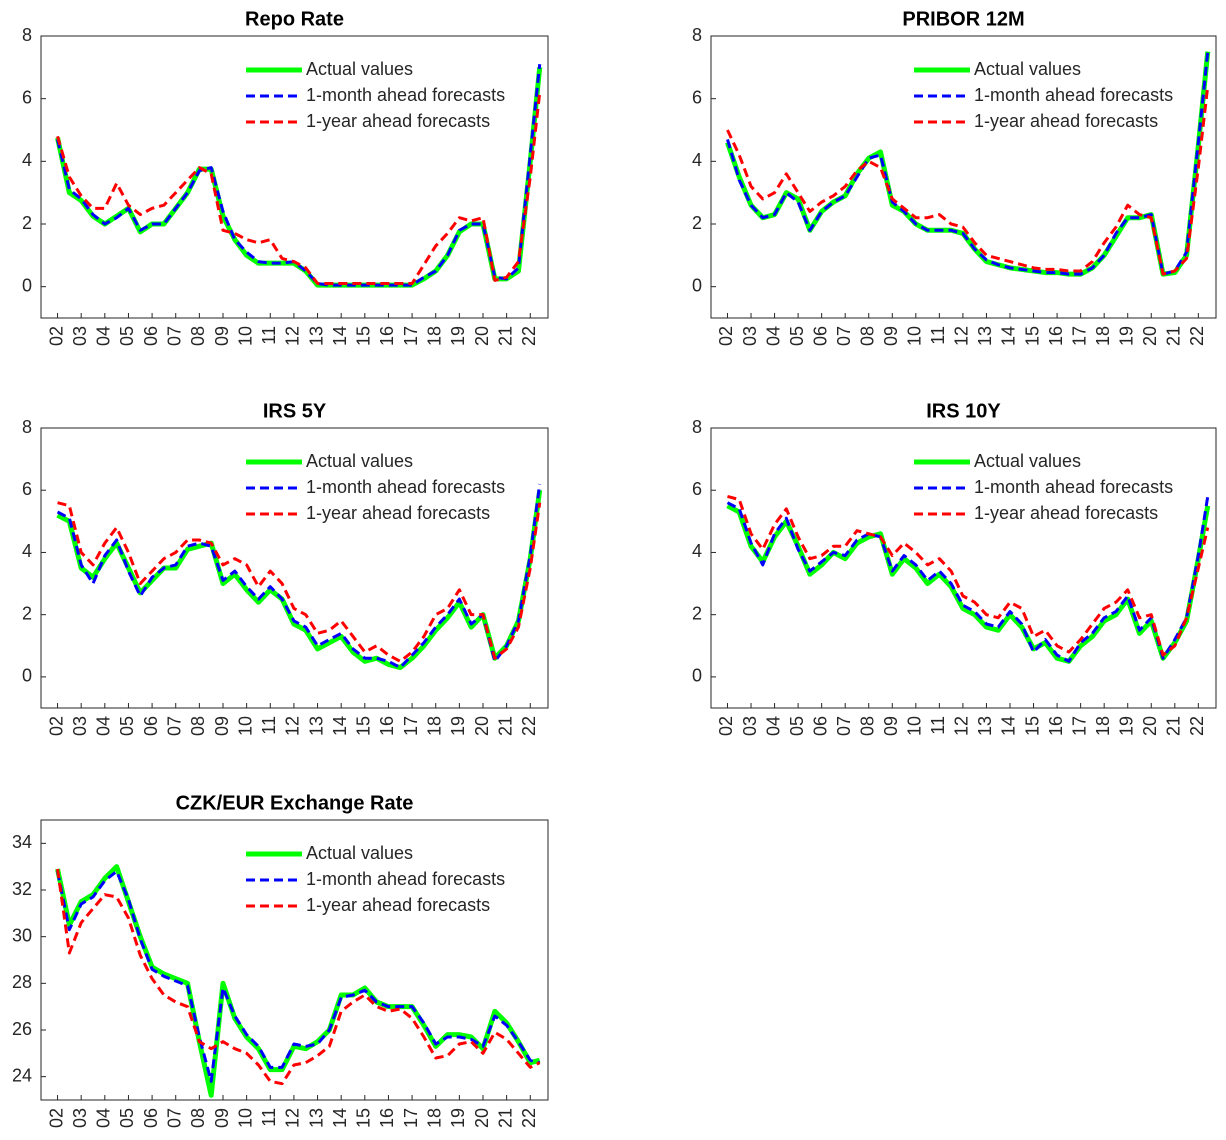  Describe the element at coordinates (151, 1118) in the screenshot. I see `x-tick-label: 06` at that location.